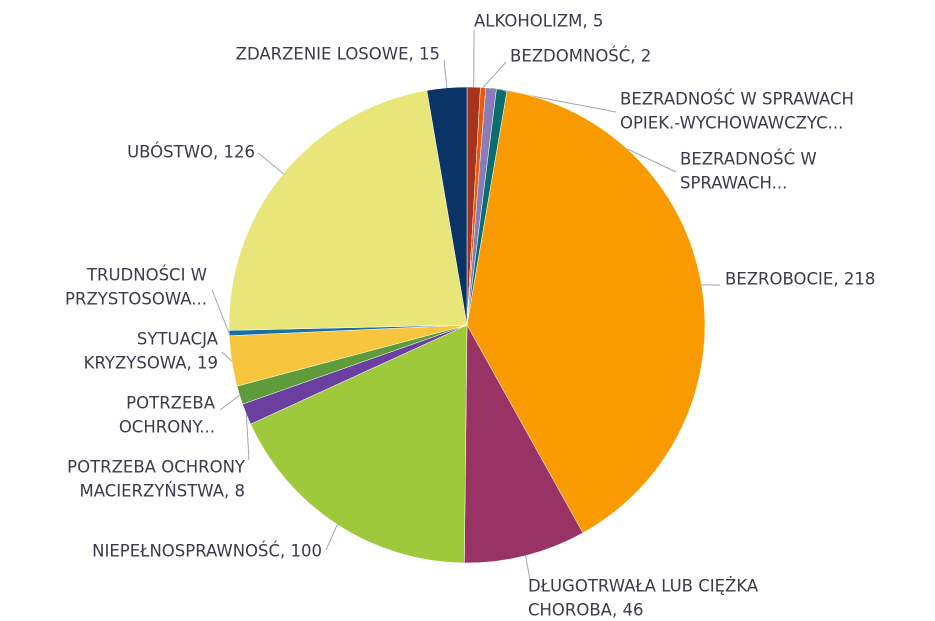 This screenshot has height=621, width=935. Describe the element at coordinates (191, 152) in the screenshot. I see `slice-label: UBÓSTWO, 126` at that location.